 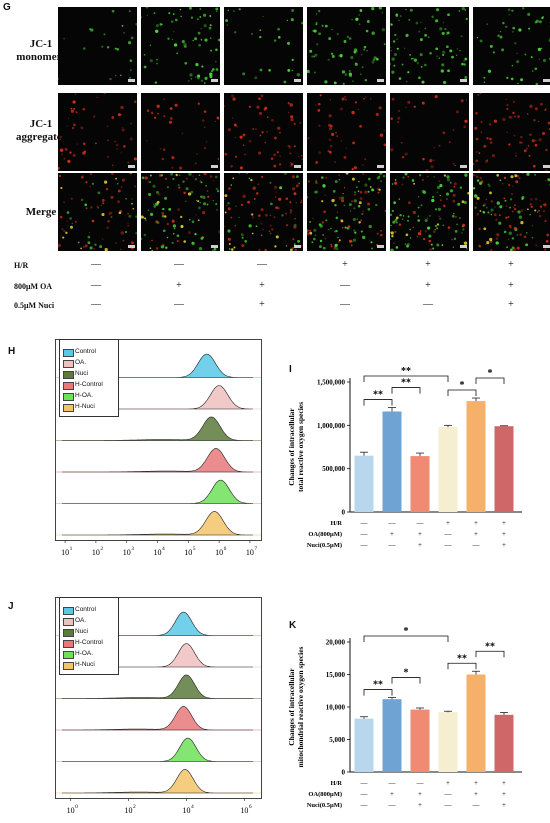 What do you see at coordinates (378, 395) in the screenshot?
I see `significance-label-1: **` at bounding box center [378, 395].